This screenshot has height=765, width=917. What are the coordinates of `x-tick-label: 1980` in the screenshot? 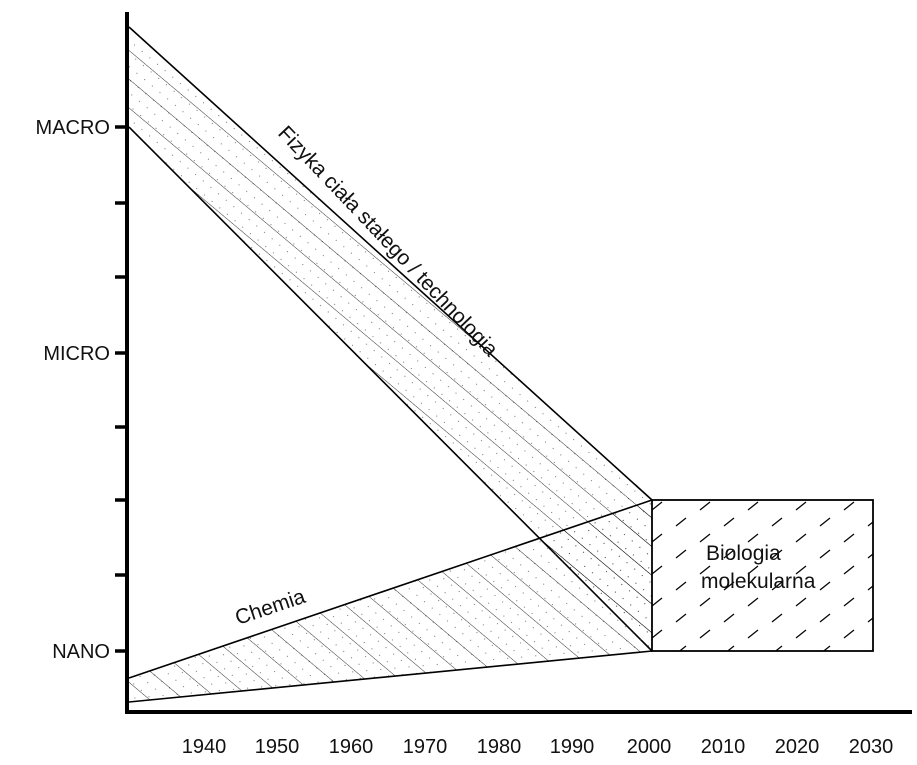 It's located at (499, 747).